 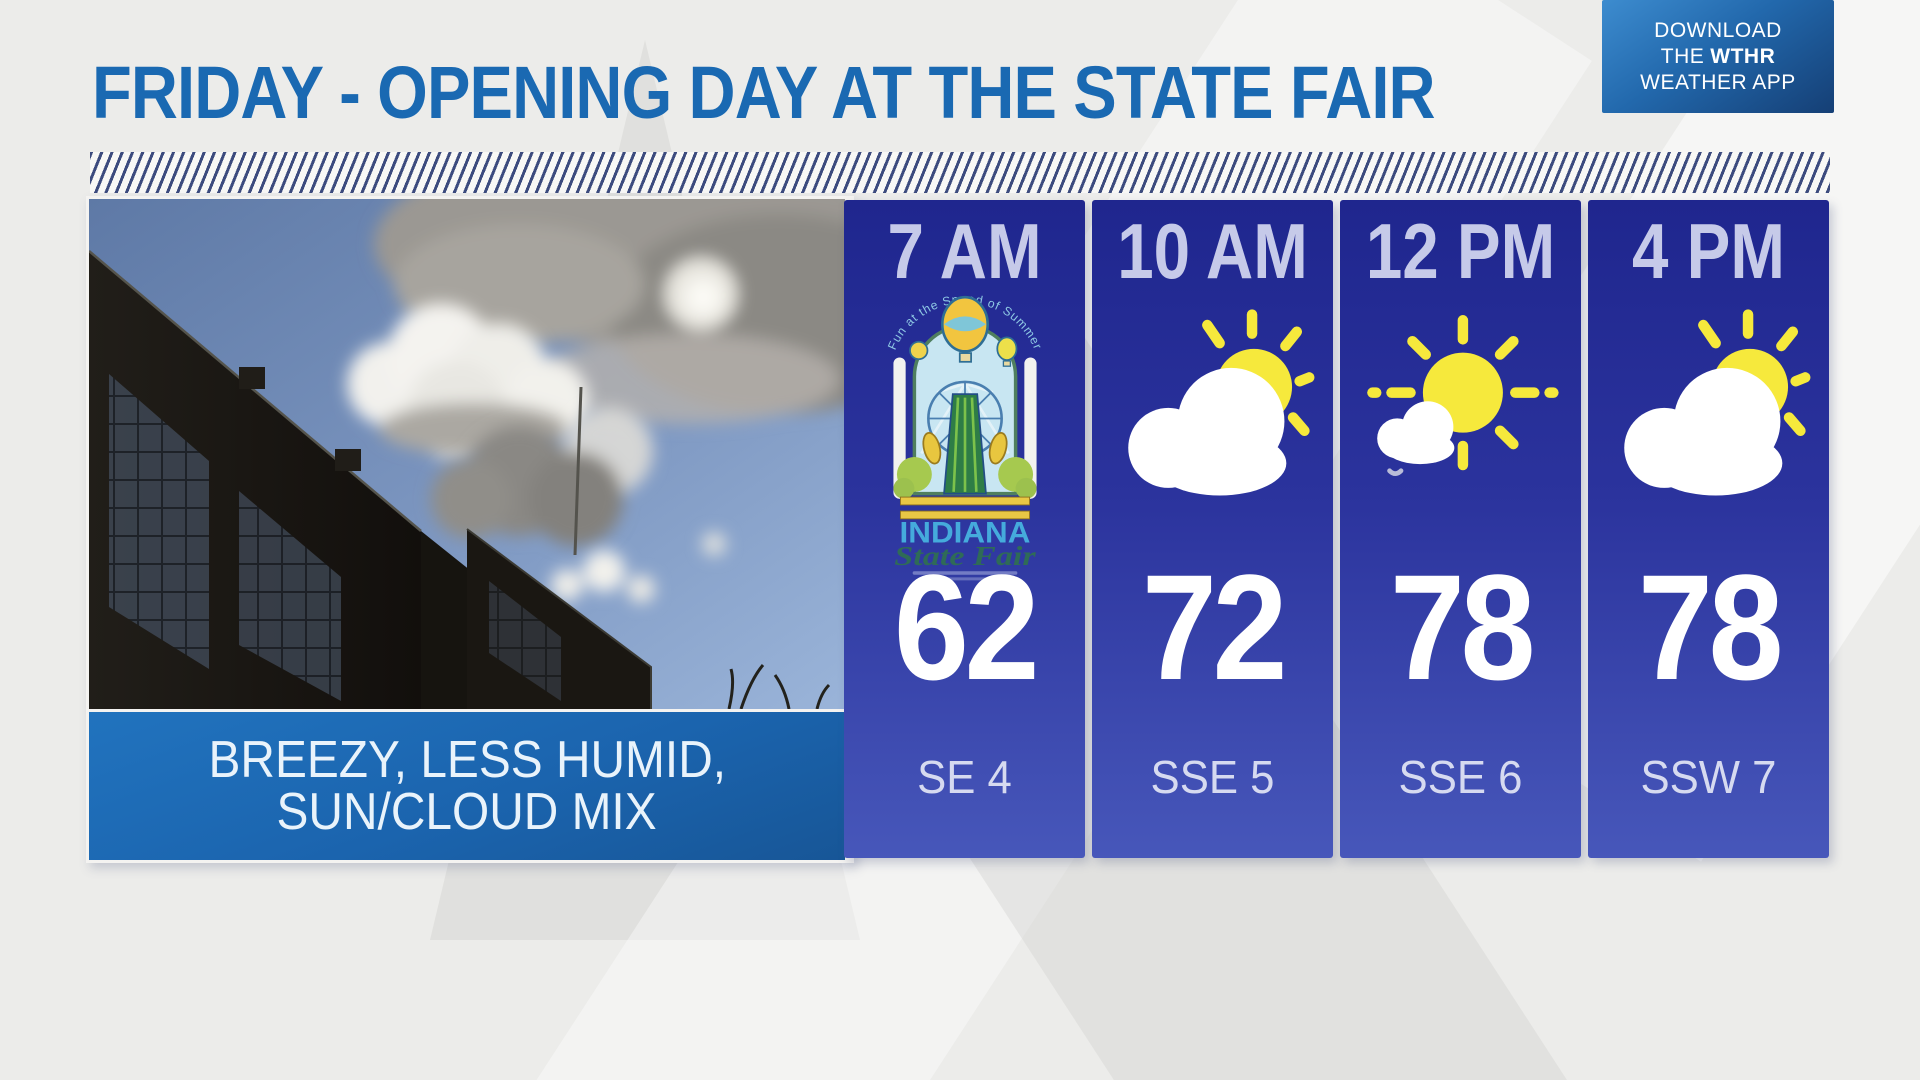 I want to click on time-label: 10 AM, so click(x=1212, y=251).